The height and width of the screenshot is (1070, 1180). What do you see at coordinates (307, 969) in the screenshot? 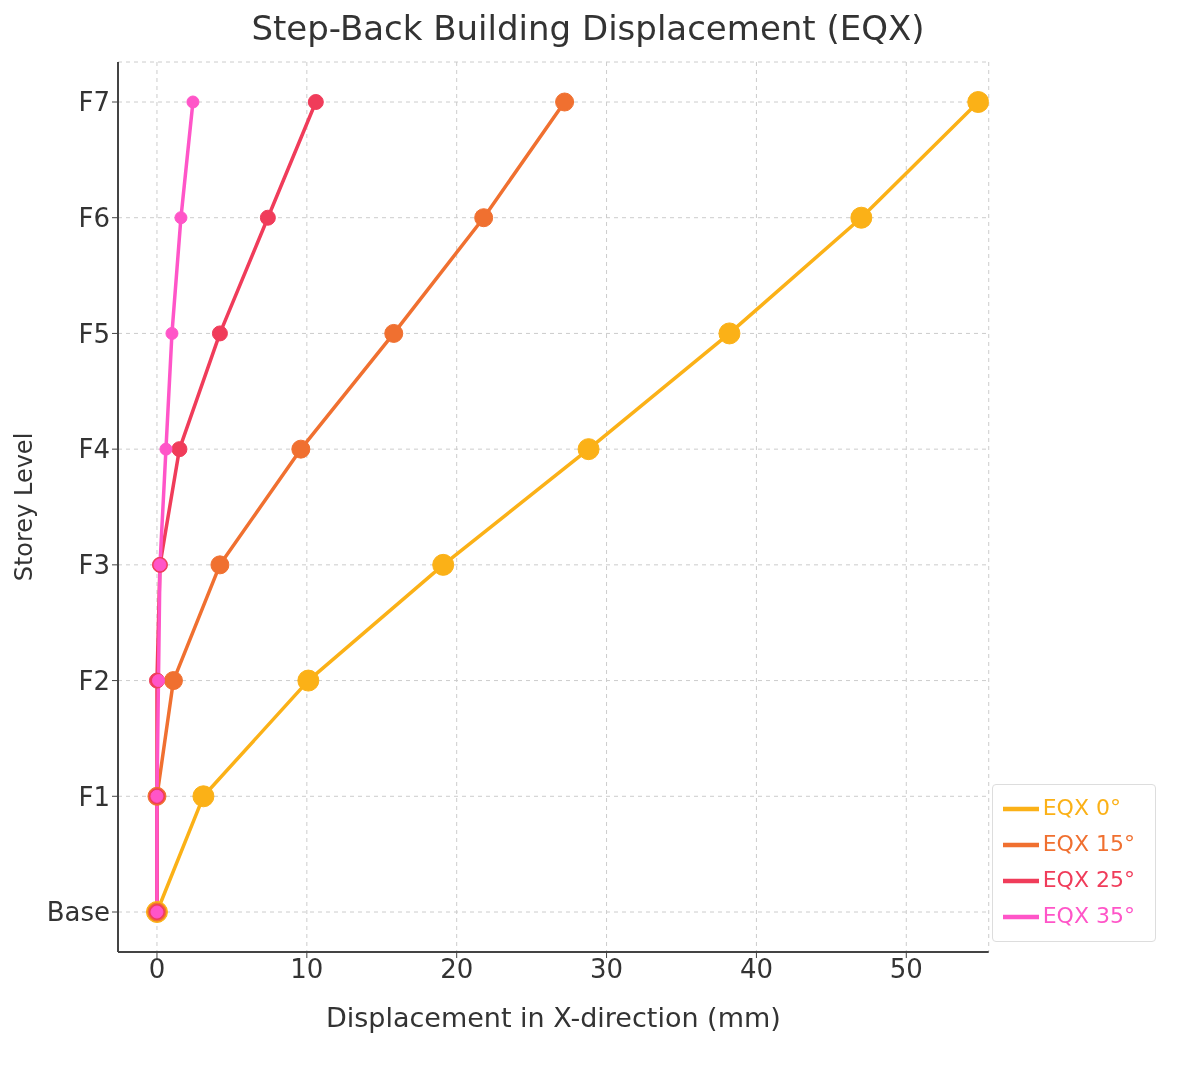
I see `x-tick-label: 10` at bounding box center [307, 969].